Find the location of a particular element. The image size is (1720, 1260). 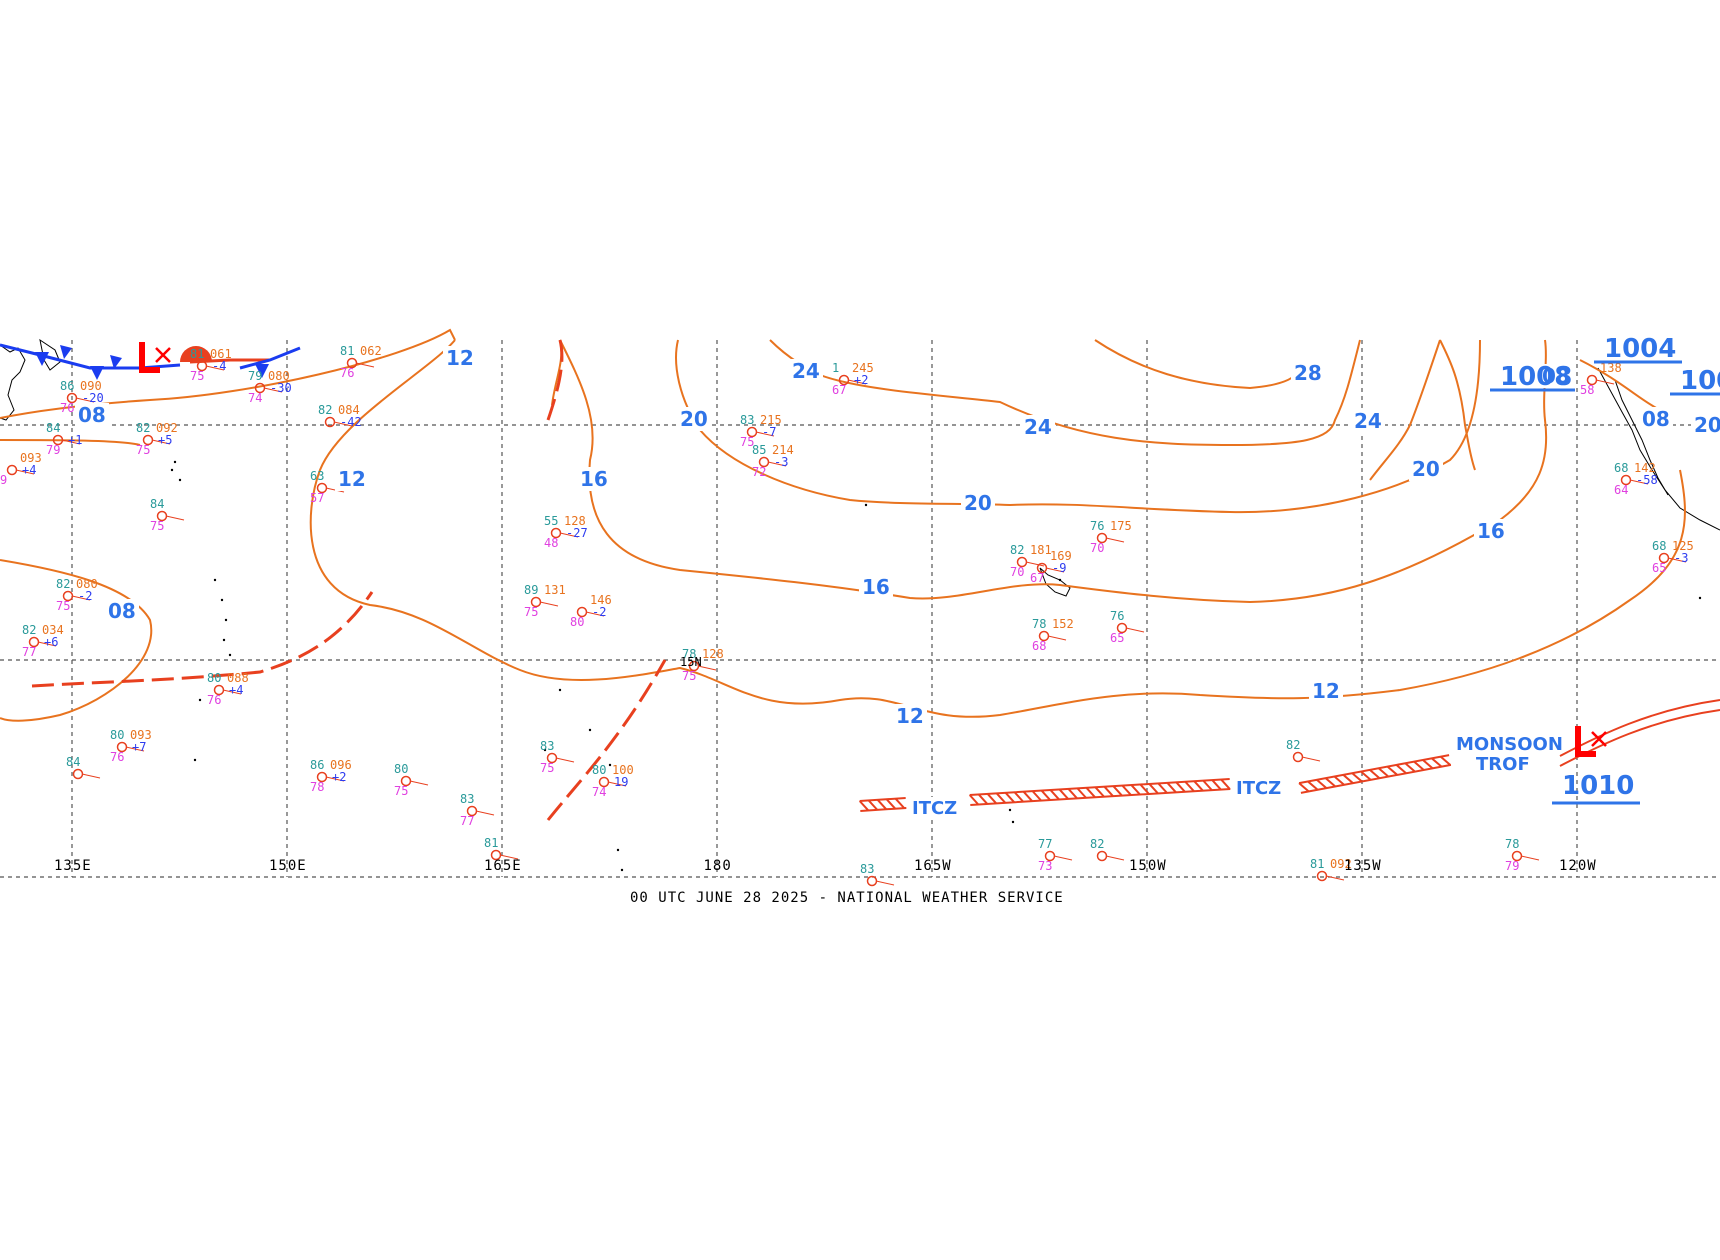

station-plot: 81 is located at coordinates (501, 848).